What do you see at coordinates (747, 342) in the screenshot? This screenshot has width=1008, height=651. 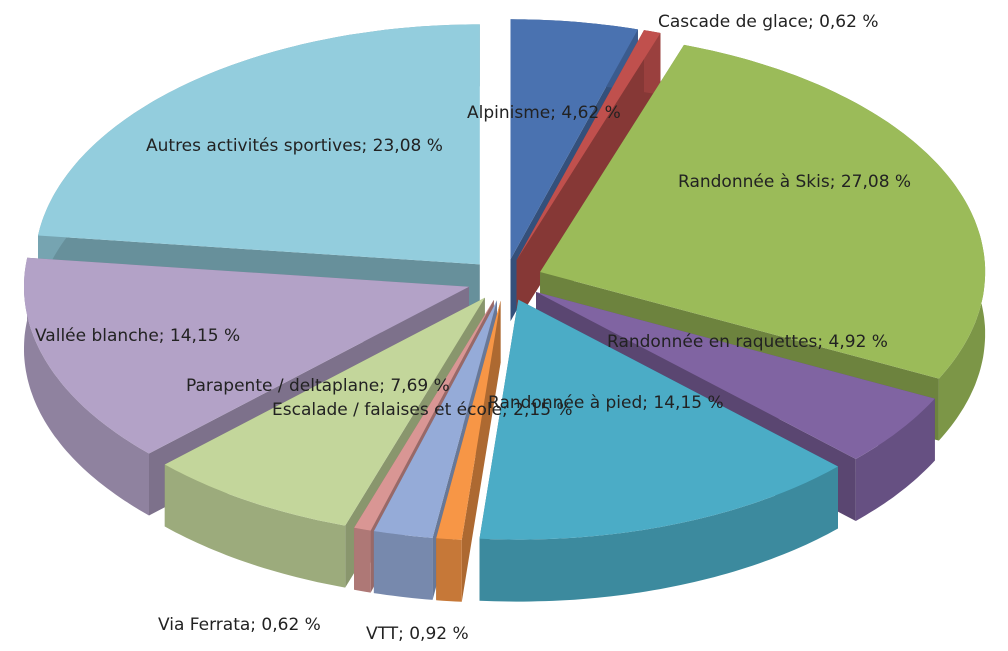 I see `data-label: Randonnée en raquettes; 4,92 %` at bounding box center [747, 342].